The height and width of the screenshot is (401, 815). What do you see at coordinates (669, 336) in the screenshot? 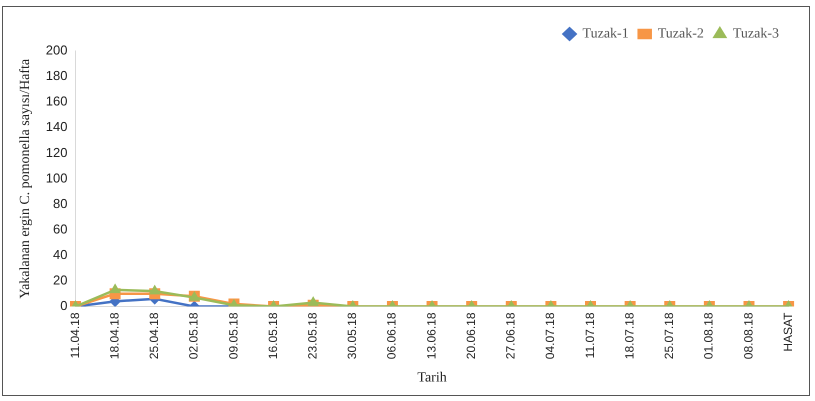
I see `x-tick-label: 25.07.18` at bounding box center [669, 336].